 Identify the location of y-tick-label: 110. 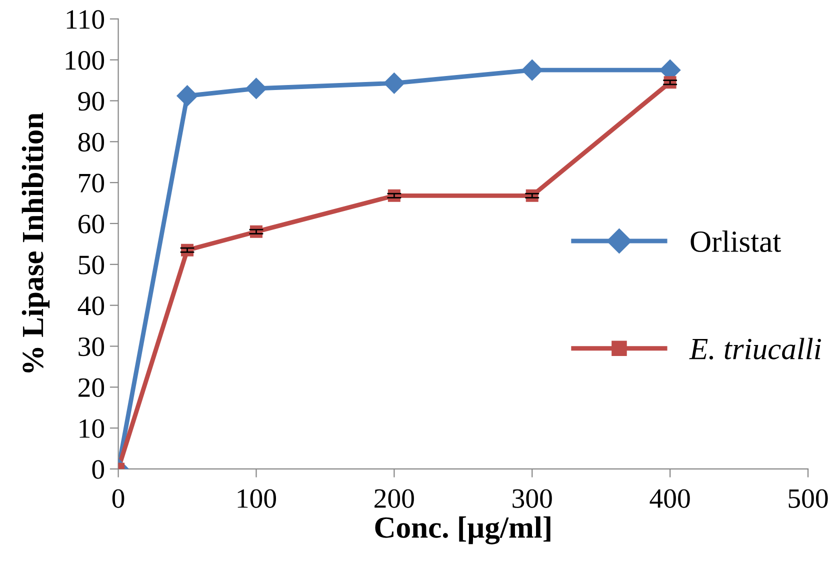
(85, 19).